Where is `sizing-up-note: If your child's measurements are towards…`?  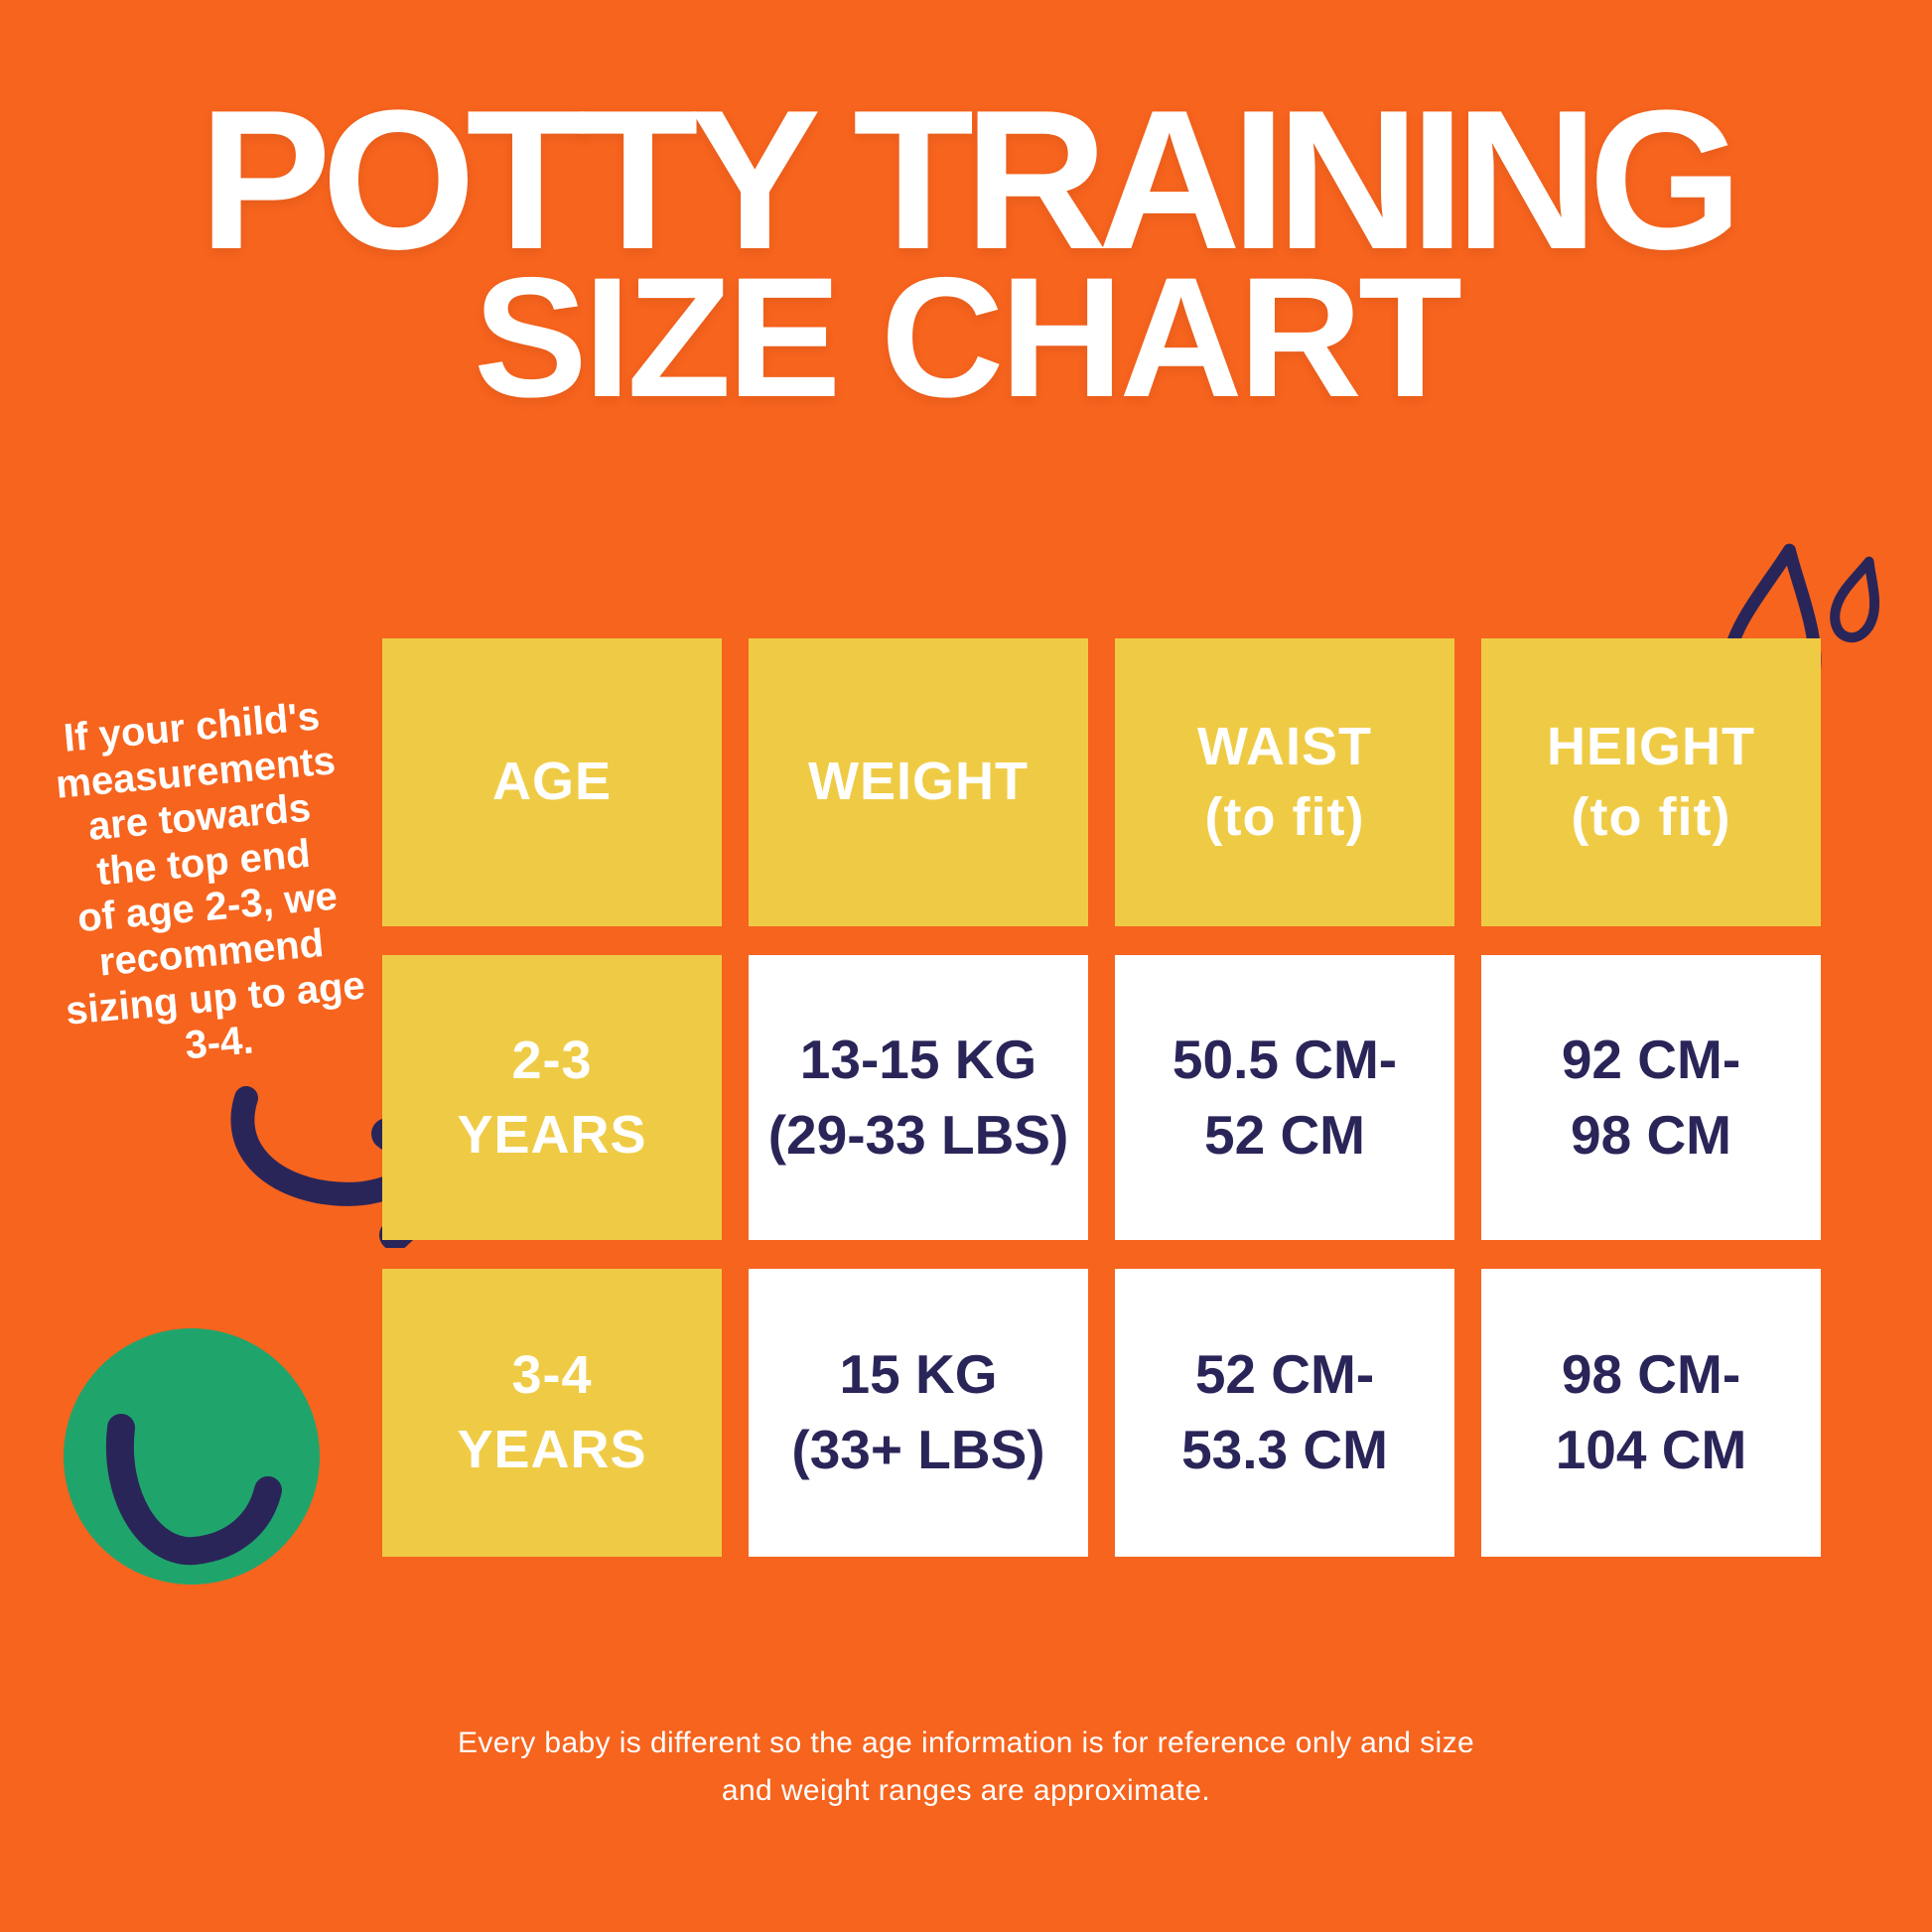
sizing-up-note: If your child's measurements are towards… is located at coordinates (211, 881).